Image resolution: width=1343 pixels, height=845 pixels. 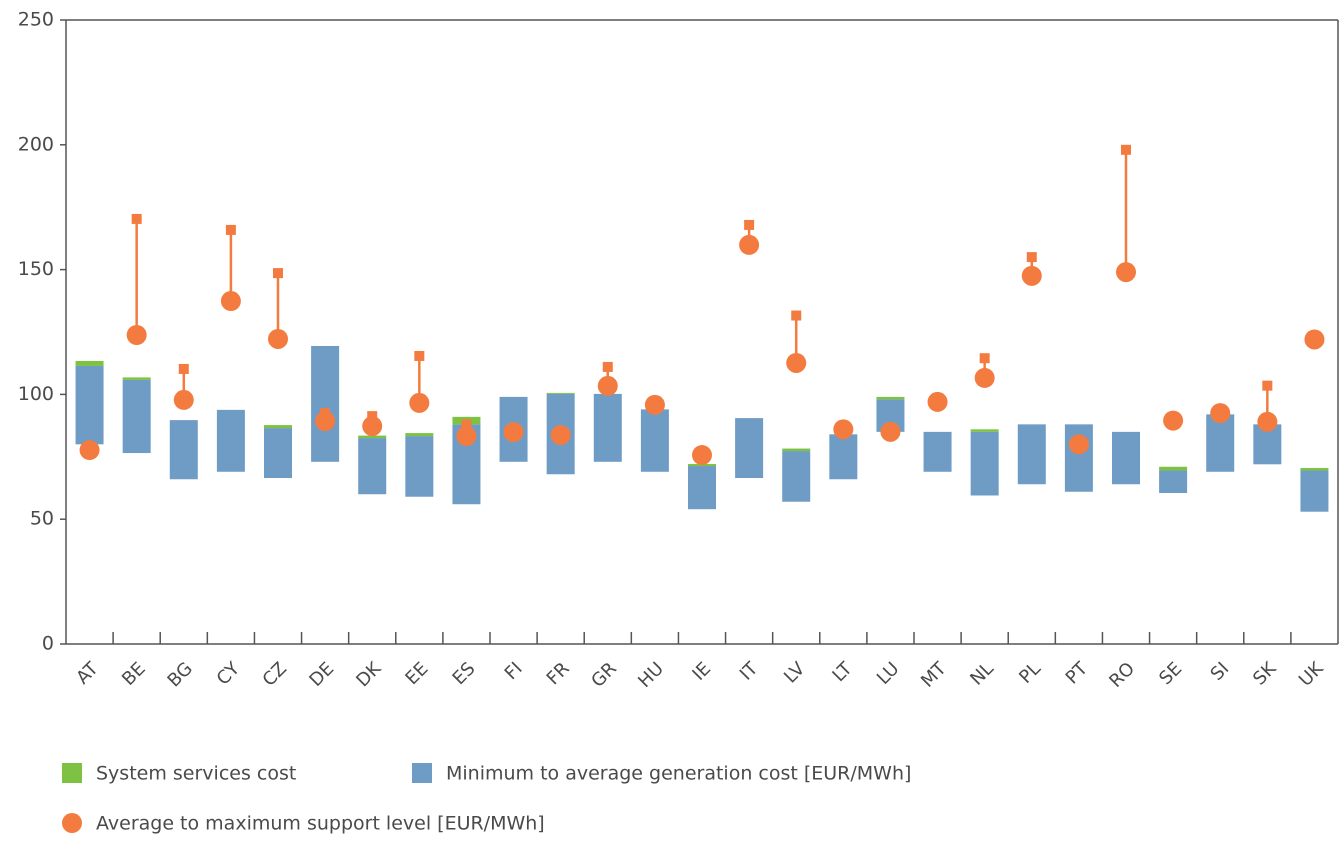 I want to click on x-tick-label: CY, so click(x=229, y=674).